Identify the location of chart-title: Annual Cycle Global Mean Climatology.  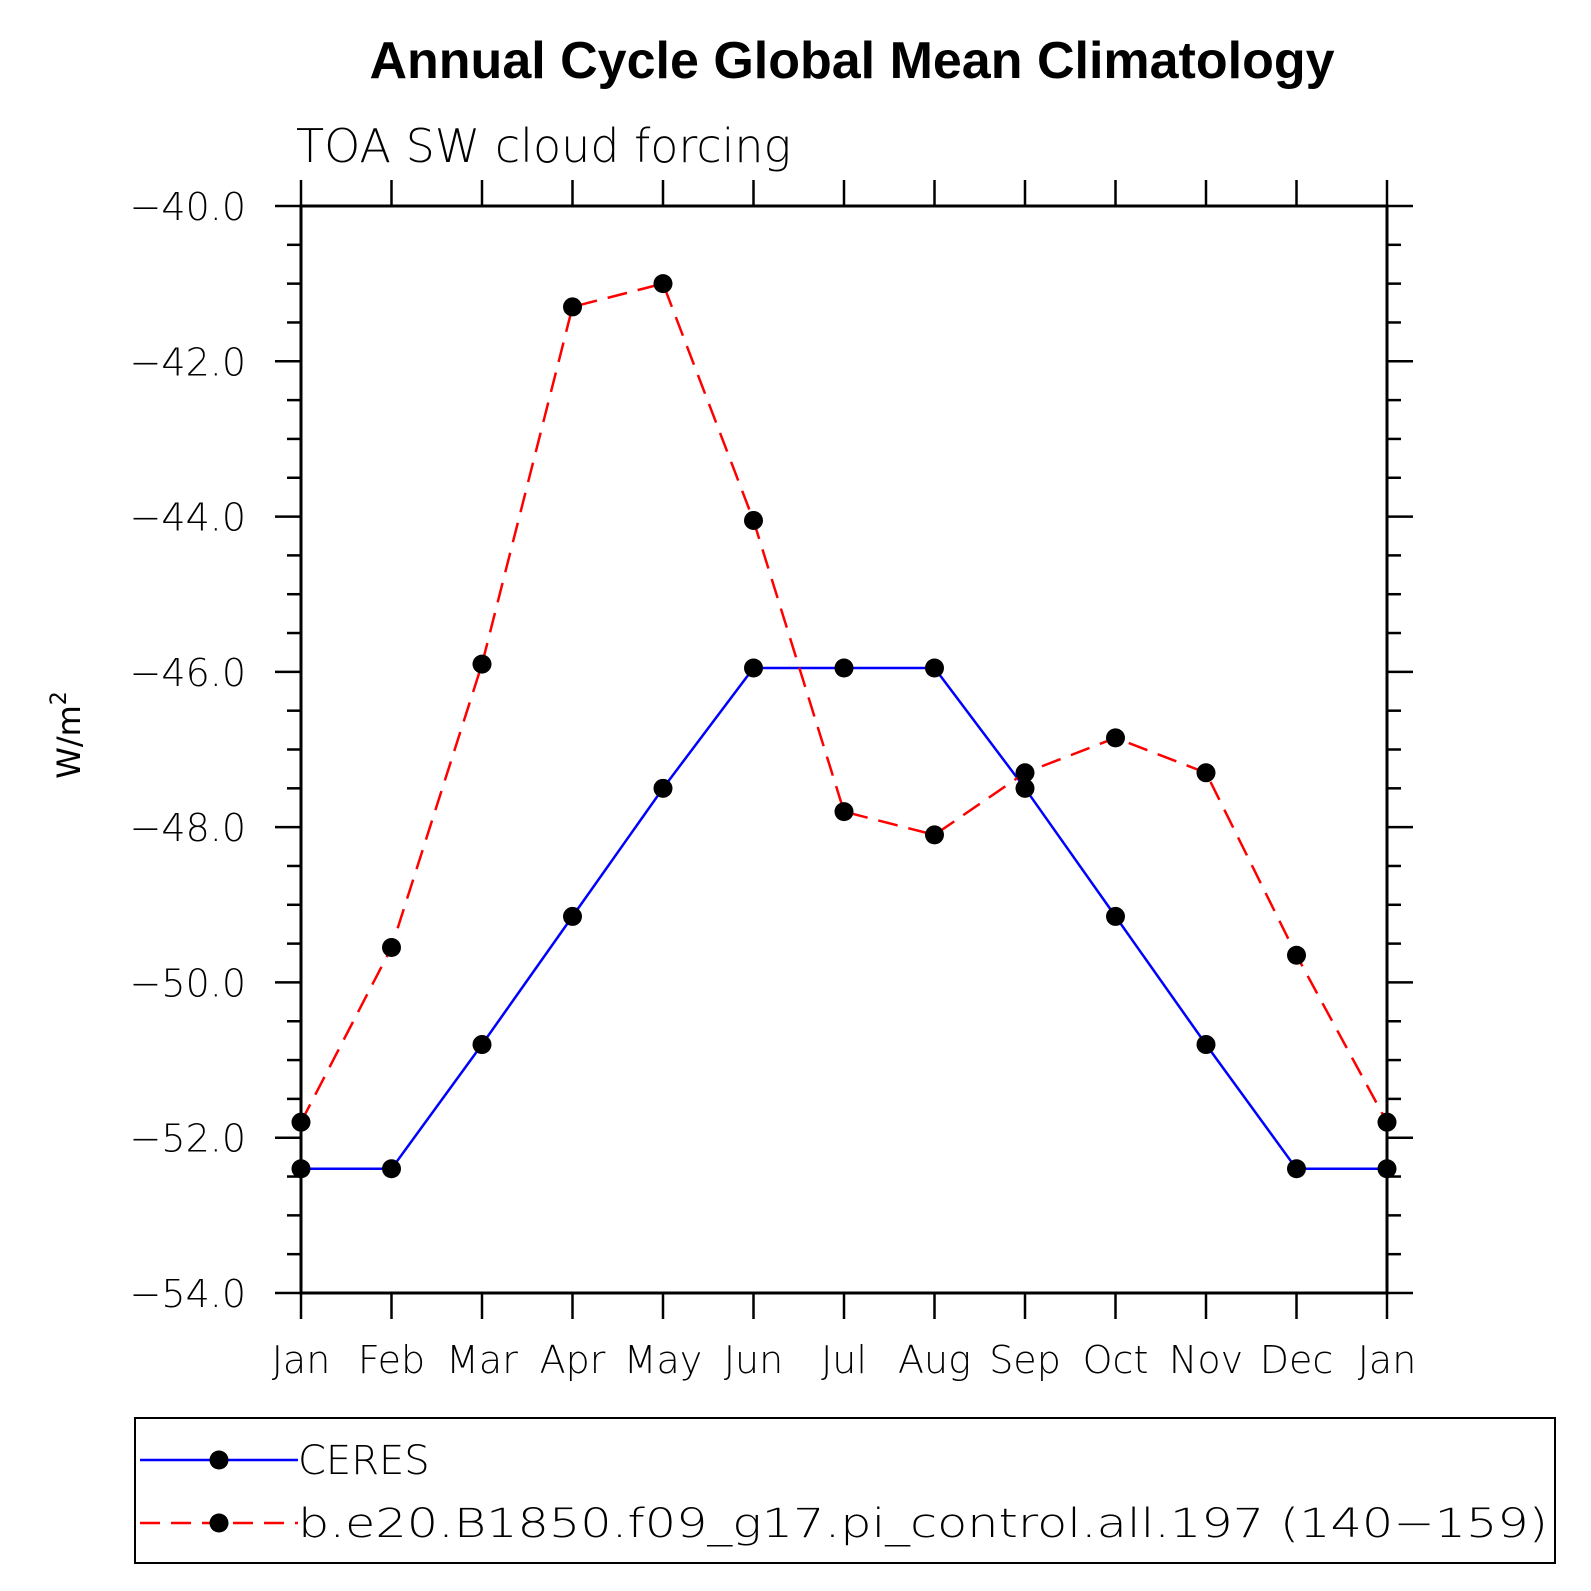
(851, 61).